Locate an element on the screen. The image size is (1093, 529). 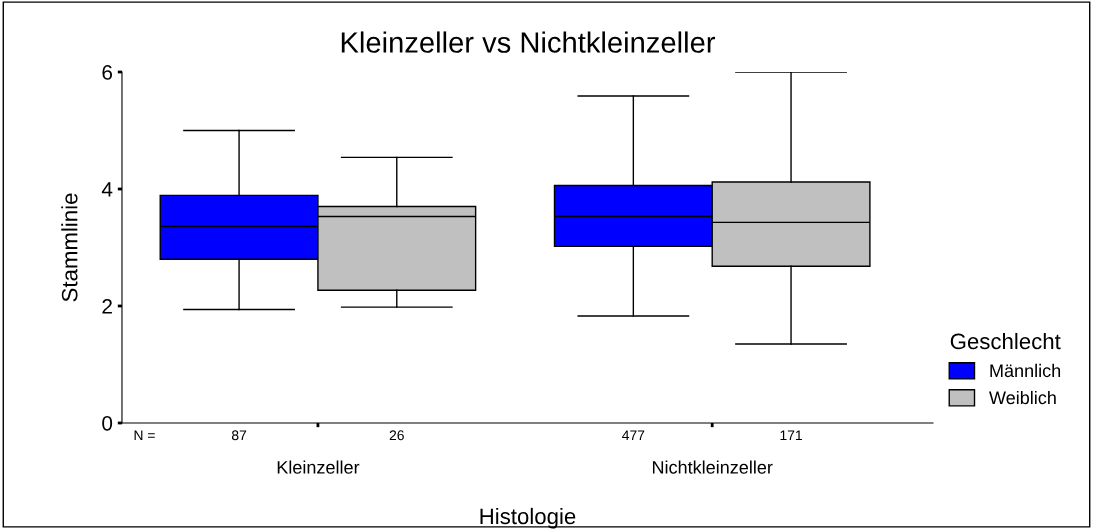
chart-title: Kleinzeller vs Nichtkleinzeller is located at coordinates (528, 42).